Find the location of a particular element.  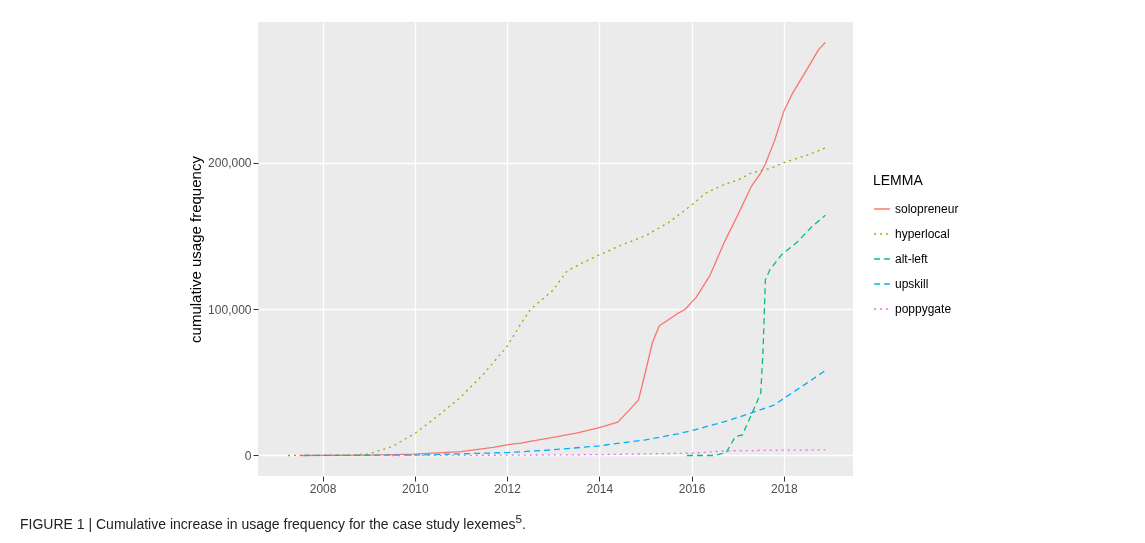

y-axis-title: cumulative usage frequency is located at coordinates (196, 249).